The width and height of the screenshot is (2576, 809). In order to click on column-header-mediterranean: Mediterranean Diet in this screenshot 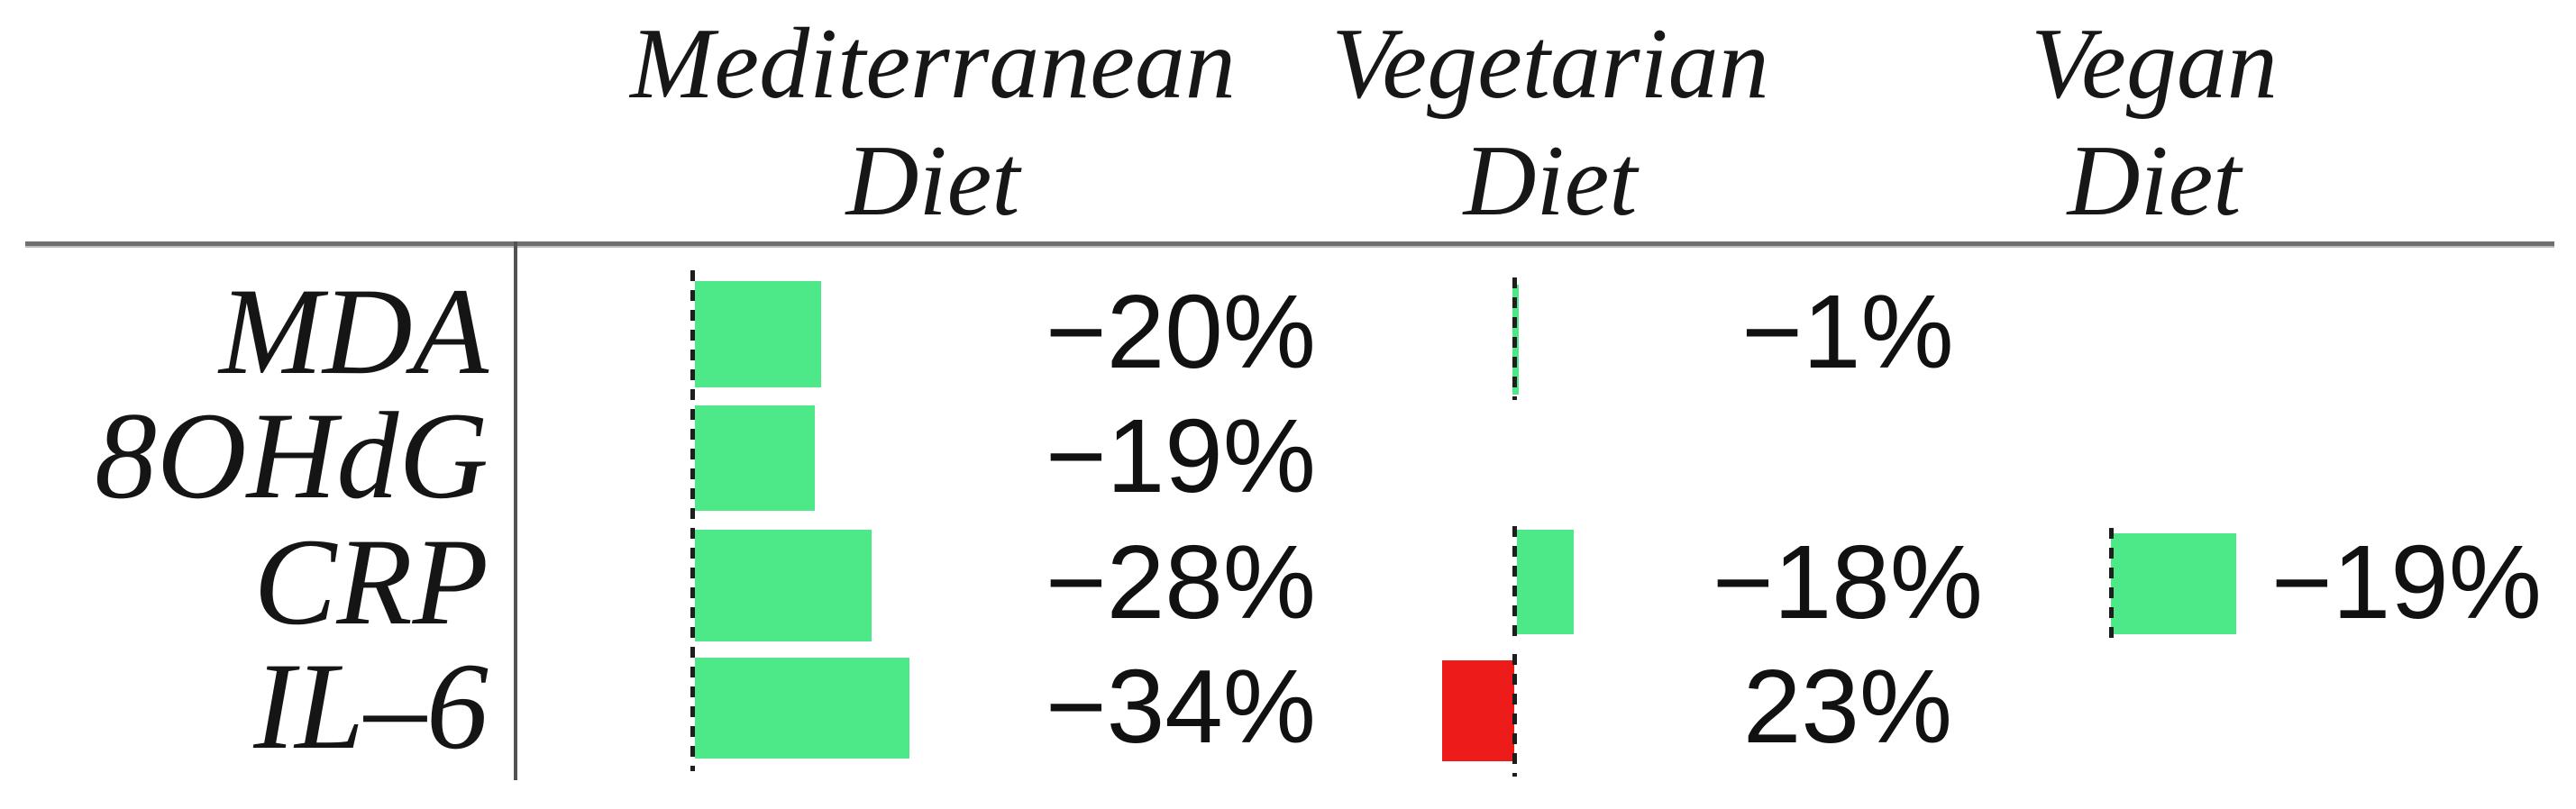, I will do `click(932, 123)`.